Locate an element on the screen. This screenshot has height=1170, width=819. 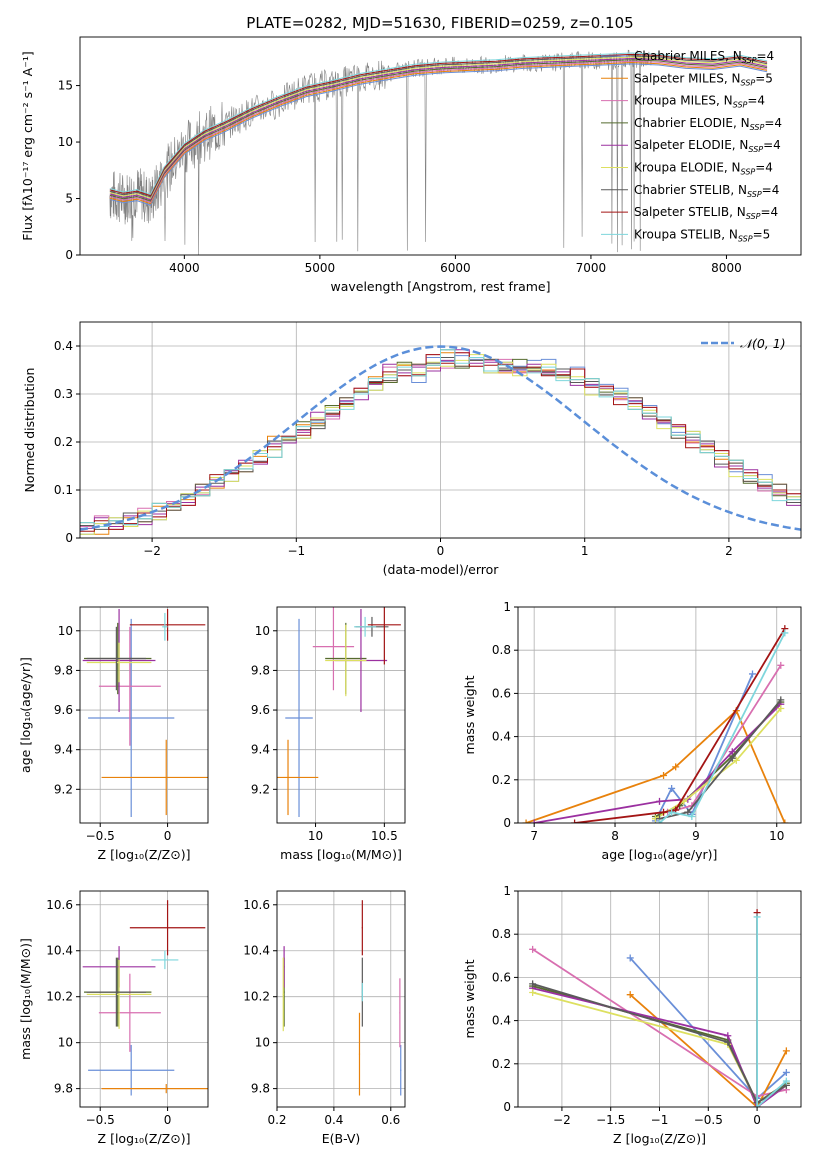
plot-area-mass-weight-vs-age is located at coordinates (655, 724).